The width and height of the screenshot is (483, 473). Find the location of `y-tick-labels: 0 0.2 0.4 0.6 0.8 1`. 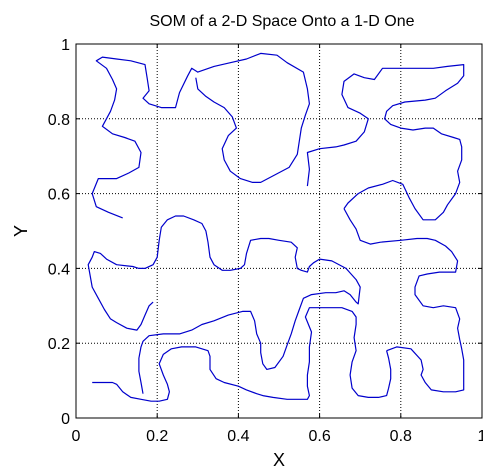

y-tick-labels: 0 0.2 0.4 0.6 0.8 1 is located at coordinates (59, 232).